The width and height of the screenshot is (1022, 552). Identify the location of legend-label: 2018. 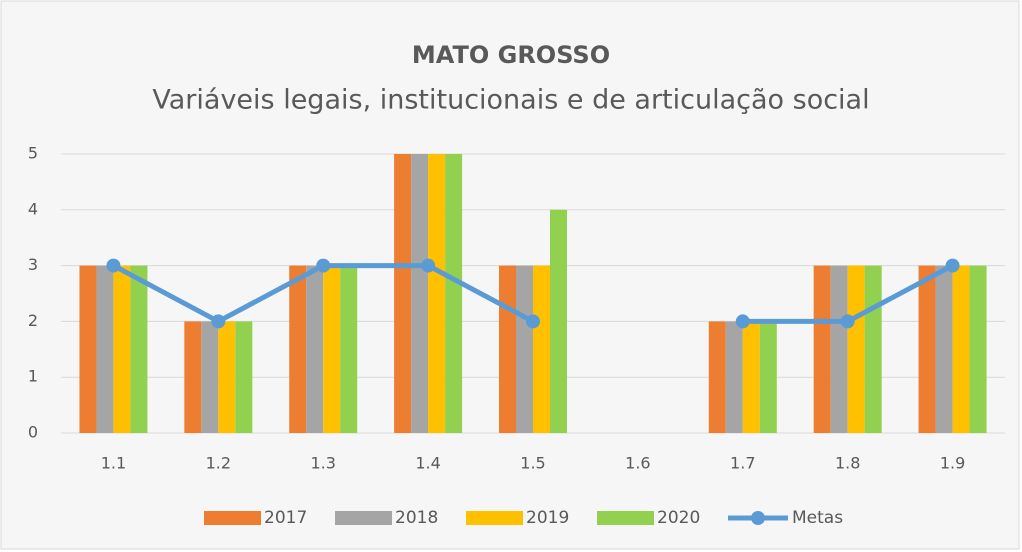
(416, 518).